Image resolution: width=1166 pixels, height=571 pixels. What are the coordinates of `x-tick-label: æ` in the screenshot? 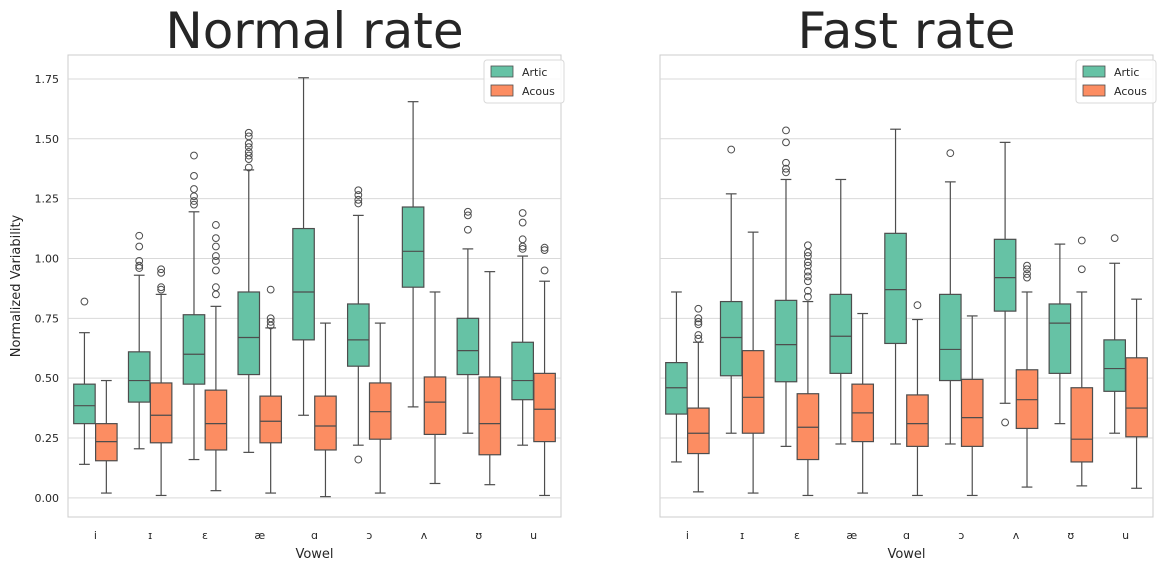 It's located at (851, 535).